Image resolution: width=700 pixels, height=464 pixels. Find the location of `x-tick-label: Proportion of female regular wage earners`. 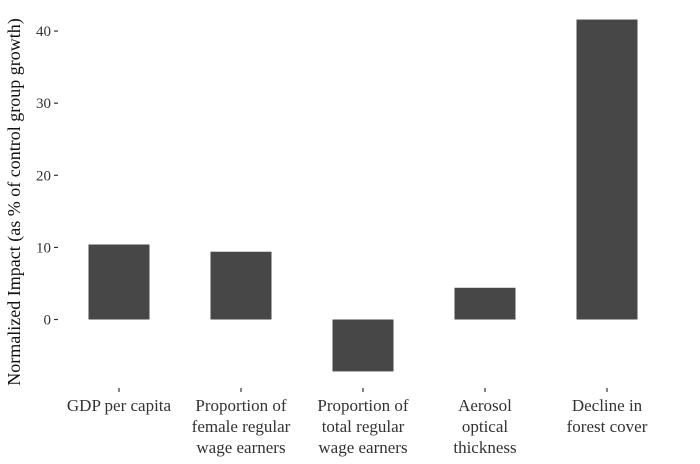

x-tick-label: Proportion of female regular wage earners is located at coordinates (241, 426).